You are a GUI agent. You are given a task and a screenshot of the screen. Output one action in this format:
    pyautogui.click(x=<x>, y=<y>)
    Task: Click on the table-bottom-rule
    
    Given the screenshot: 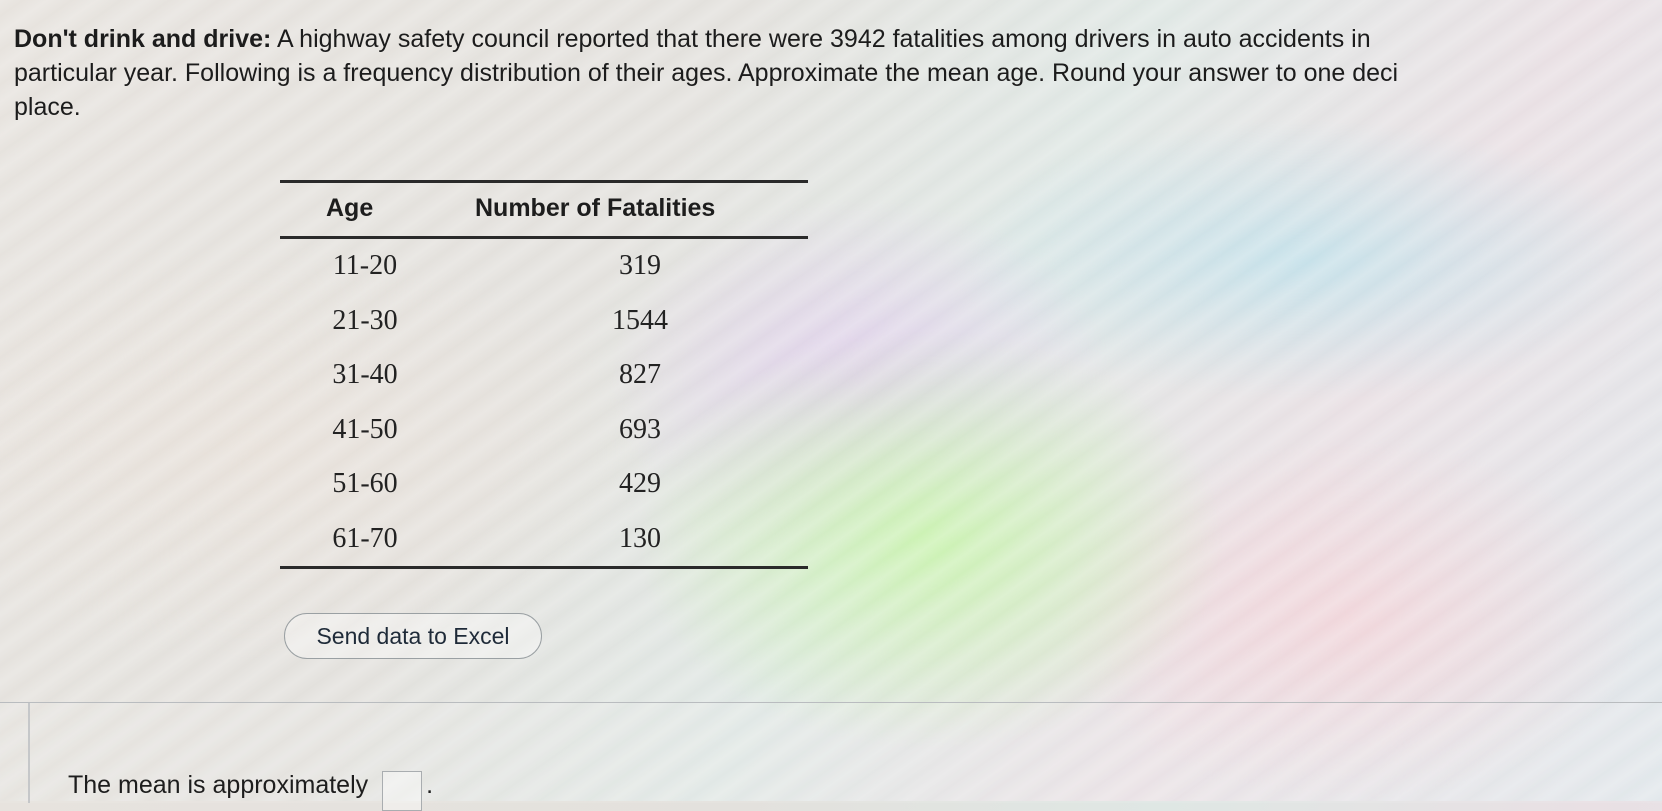 What is the action you would take?
    pyautogui.click(x=544, y=567)
    